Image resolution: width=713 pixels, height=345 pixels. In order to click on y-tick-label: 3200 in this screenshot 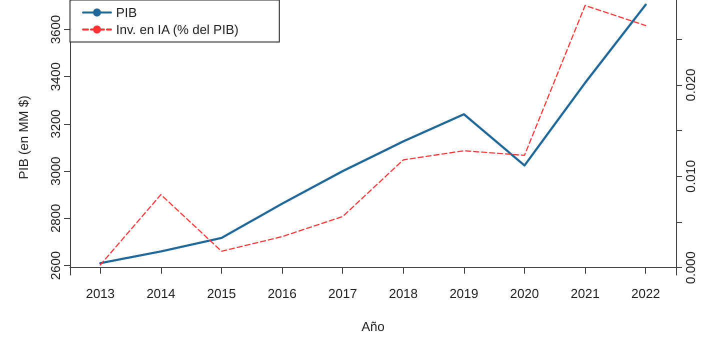, I will do `click(55, 123)`.